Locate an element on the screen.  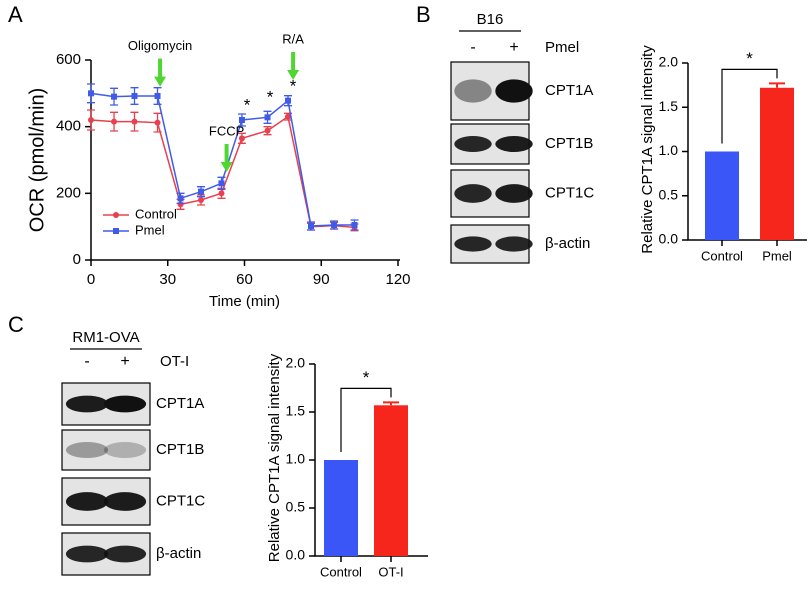
blot-header: RM1-OVA is located at coordinates (105, 337).